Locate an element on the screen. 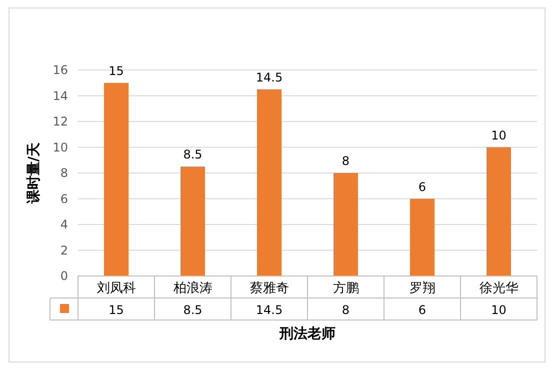  text: 6 is located at coordinates (422, 310).